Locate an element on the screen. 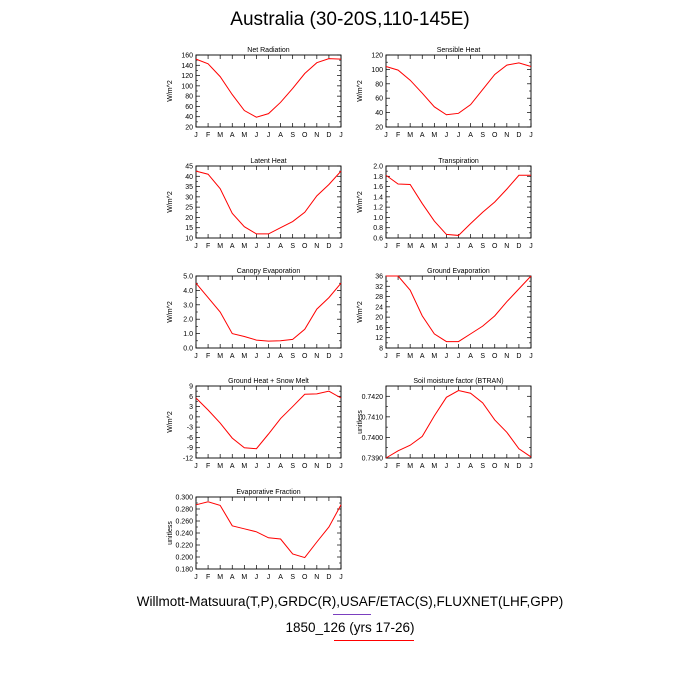  y-tick-label: 0.300 is located at coordinates (184, 498).